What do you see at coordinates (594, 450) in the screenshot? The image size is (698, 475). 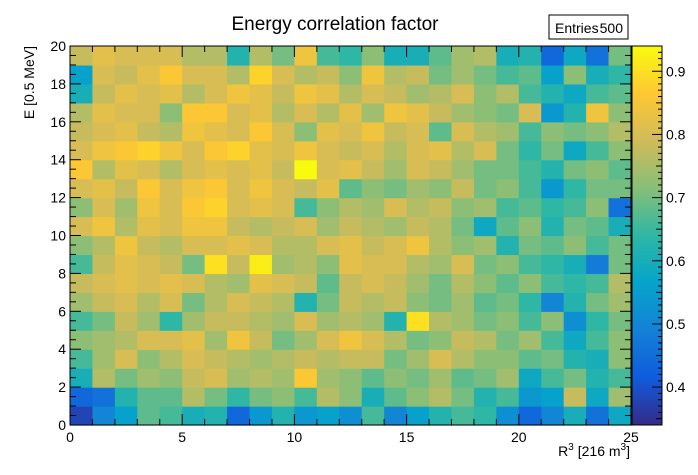 I see `x-axis-label: R3 [216 m3]` at bounding box center [594, 450].